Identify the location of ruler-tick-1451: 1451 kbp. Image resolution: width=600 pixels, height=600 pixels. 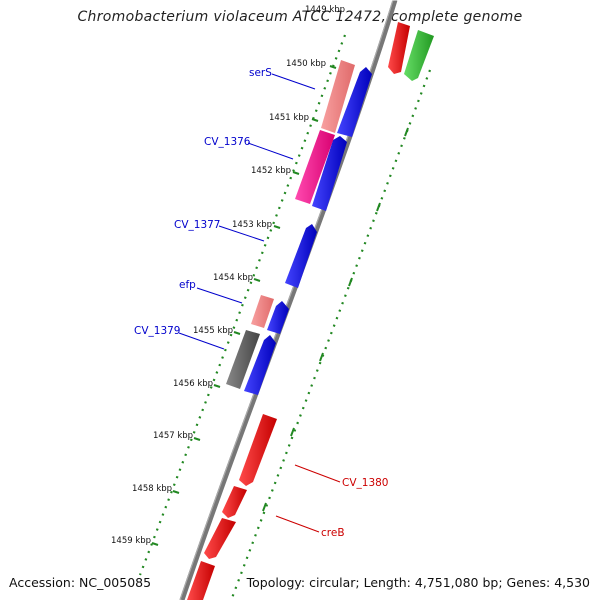
(289, 118).